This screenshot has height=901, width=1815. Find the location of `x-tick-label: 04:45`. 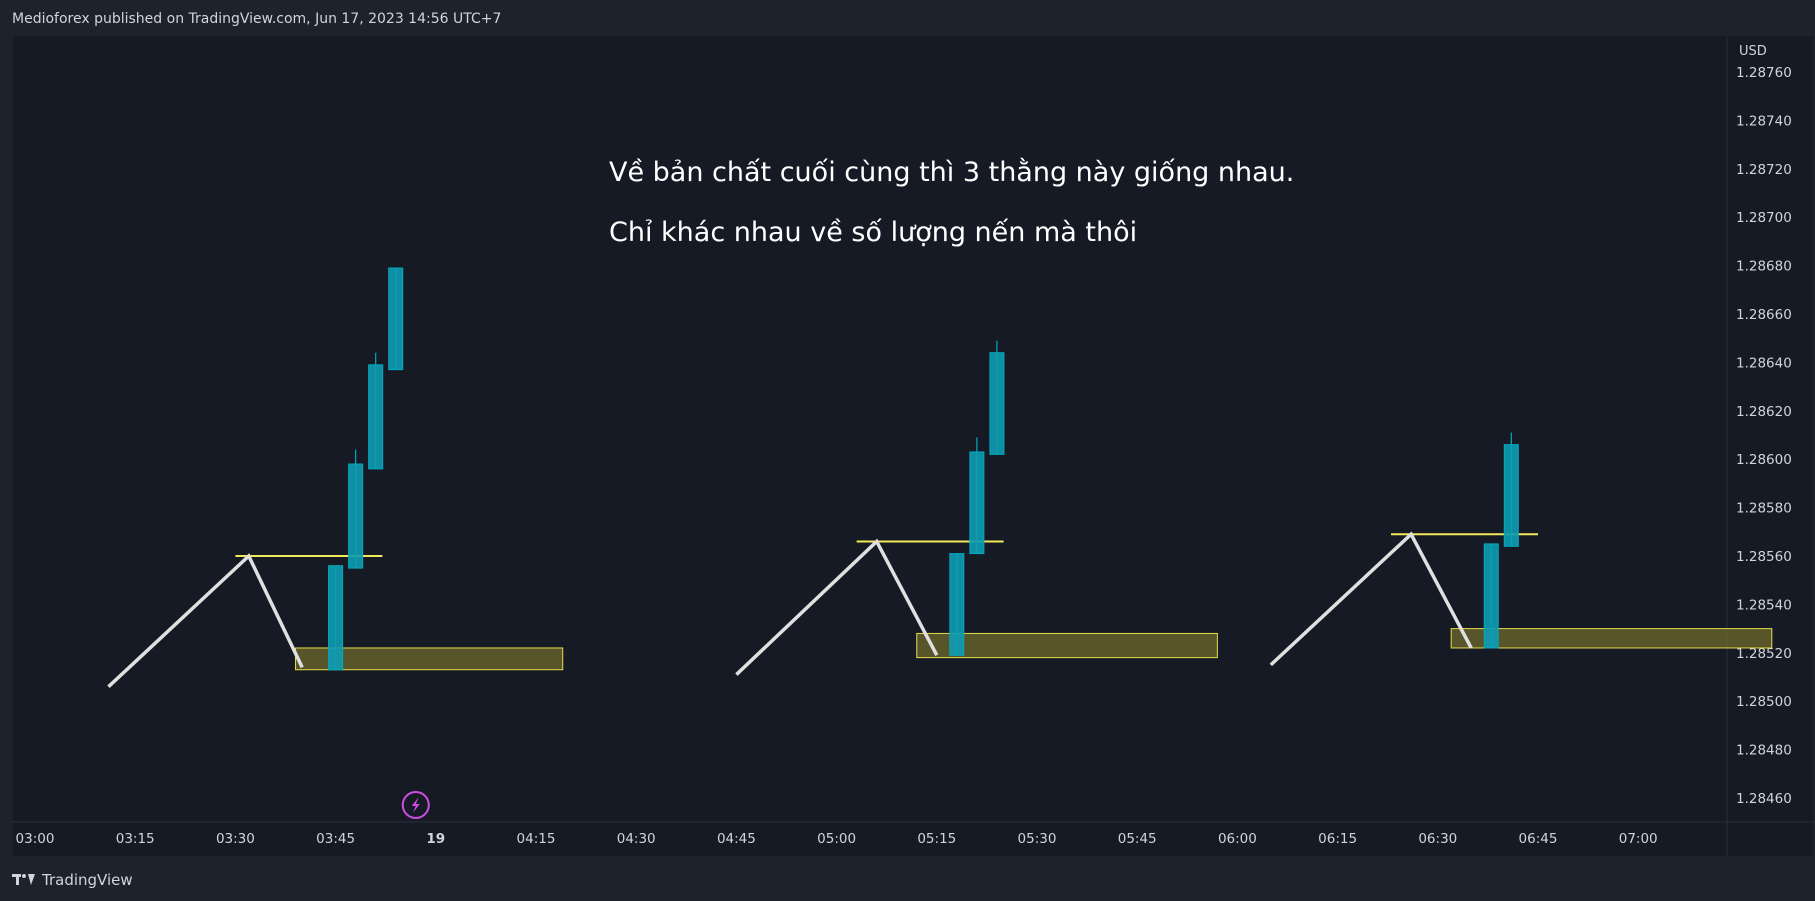

x-tick-label: 04:45 is located at coordinates (736, 839).